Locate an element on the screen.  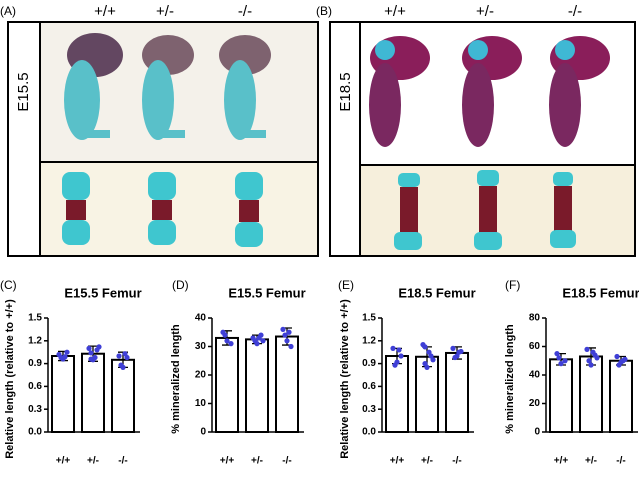
panel-label: (F) is located at coordinates (512, 285).